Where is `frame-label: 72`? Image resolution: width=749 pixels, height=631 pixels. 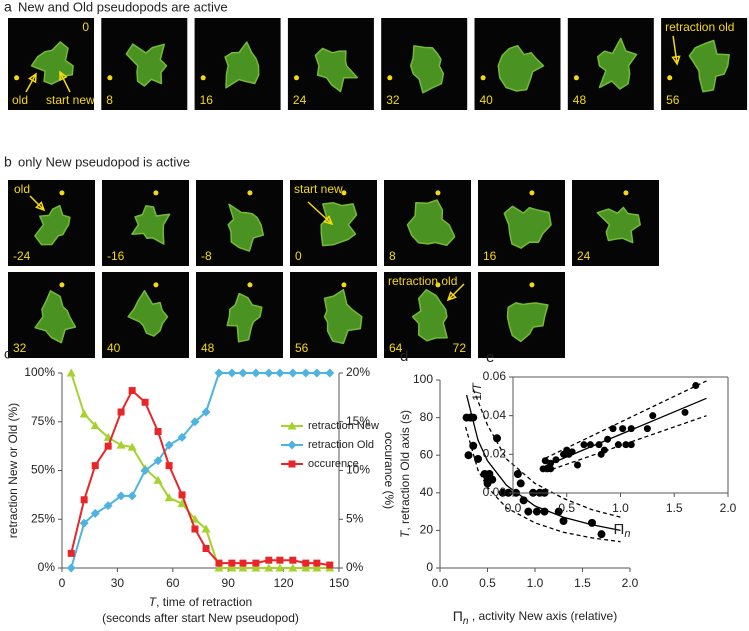
frame-label: 72 is located at coordinates (460, 348).